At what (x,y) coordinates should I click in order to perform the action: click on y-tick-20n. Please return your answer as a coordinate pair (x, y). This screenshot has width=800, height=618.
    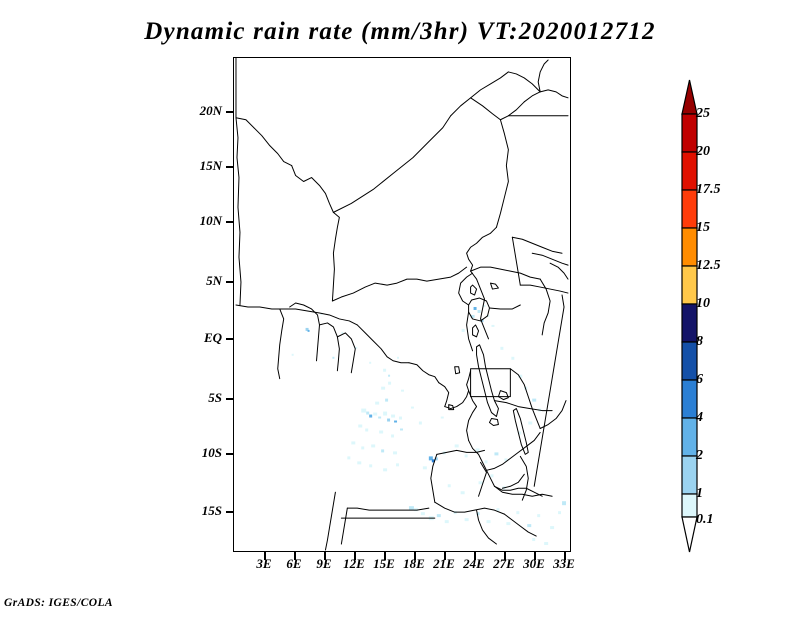
    Looking at the image, I should click on (230, 112).